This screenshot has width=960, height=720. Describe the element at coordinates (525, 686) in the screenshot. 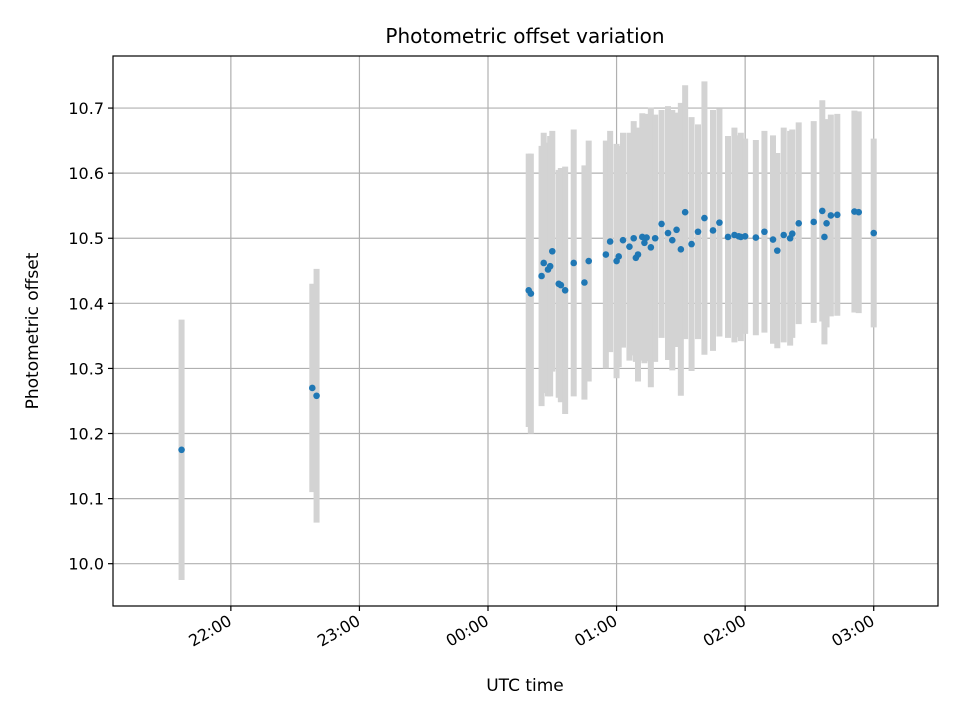

I see `x-axis-label: UTC time` at that location.